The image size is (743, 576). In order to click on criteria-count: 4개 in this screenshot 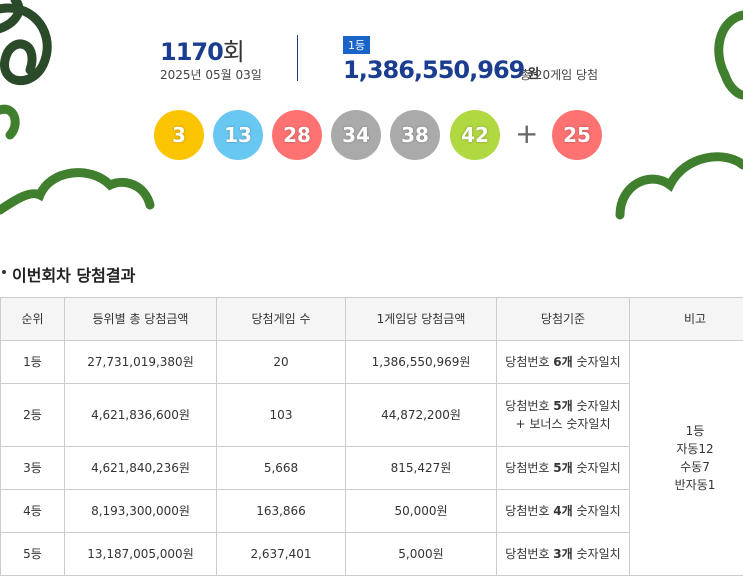, I will do `click(562, 511)`.